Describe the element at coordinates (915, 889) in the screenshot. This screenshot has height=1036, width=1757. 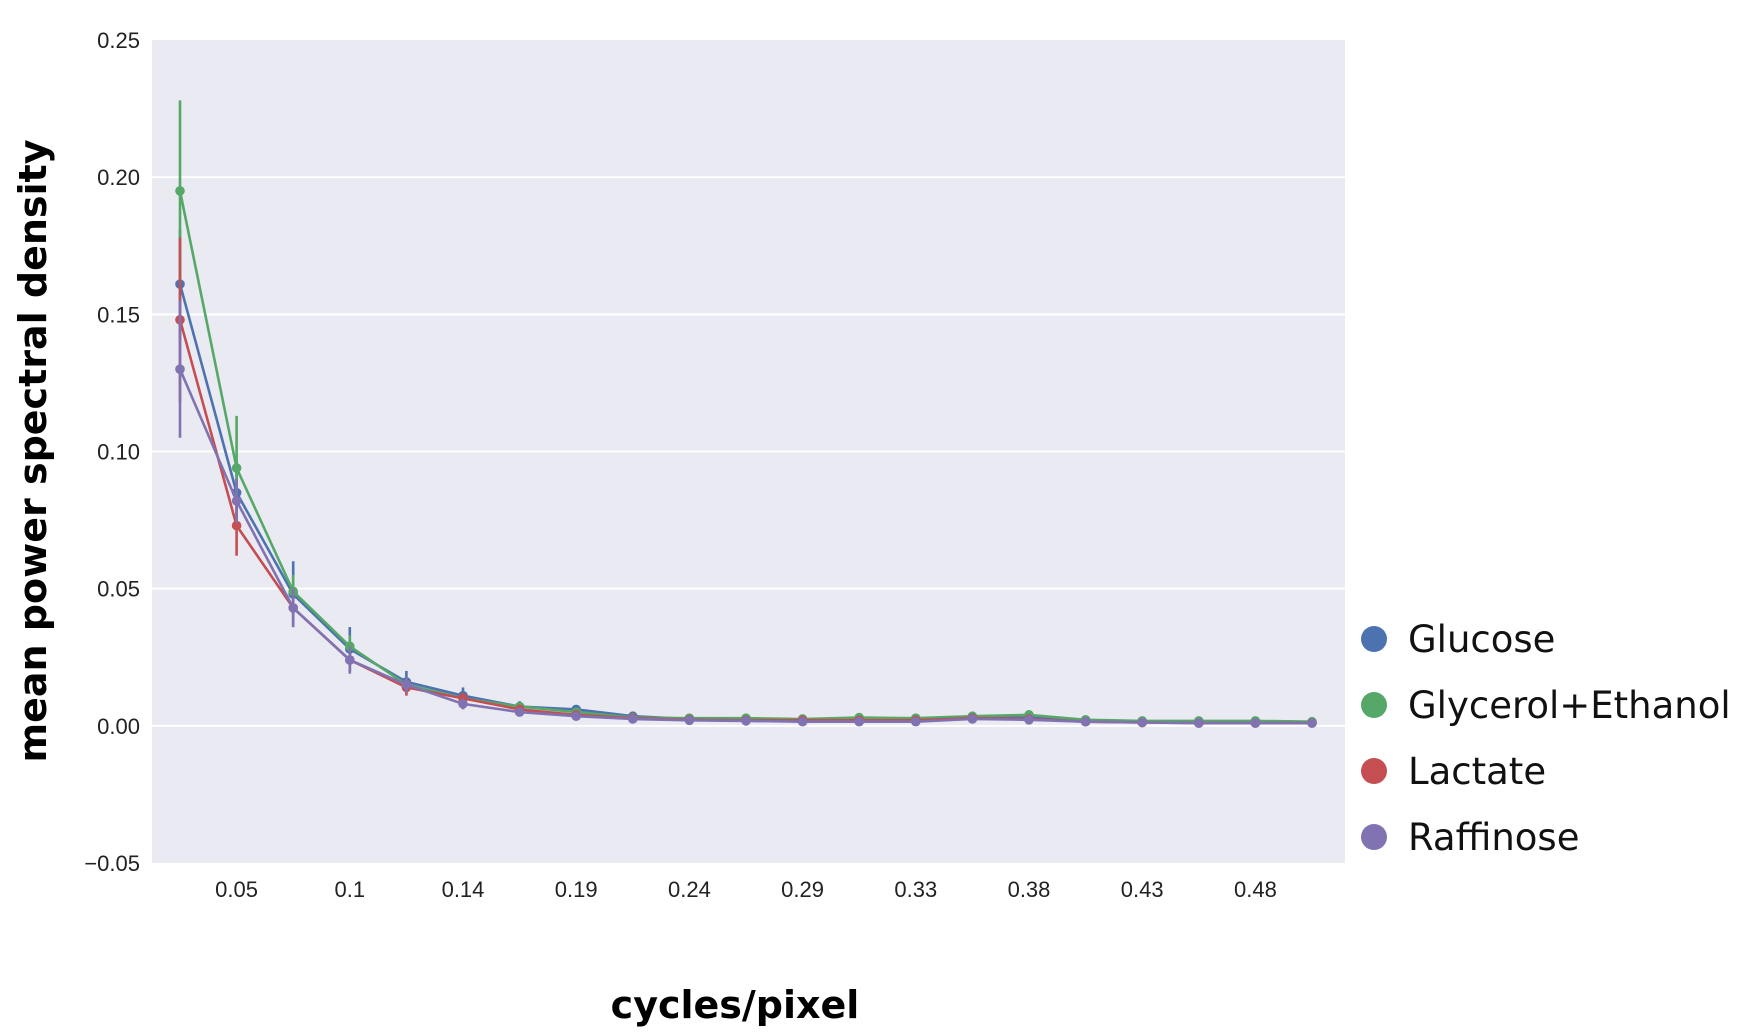
I see `x-tick-label: 0.33` at that location.